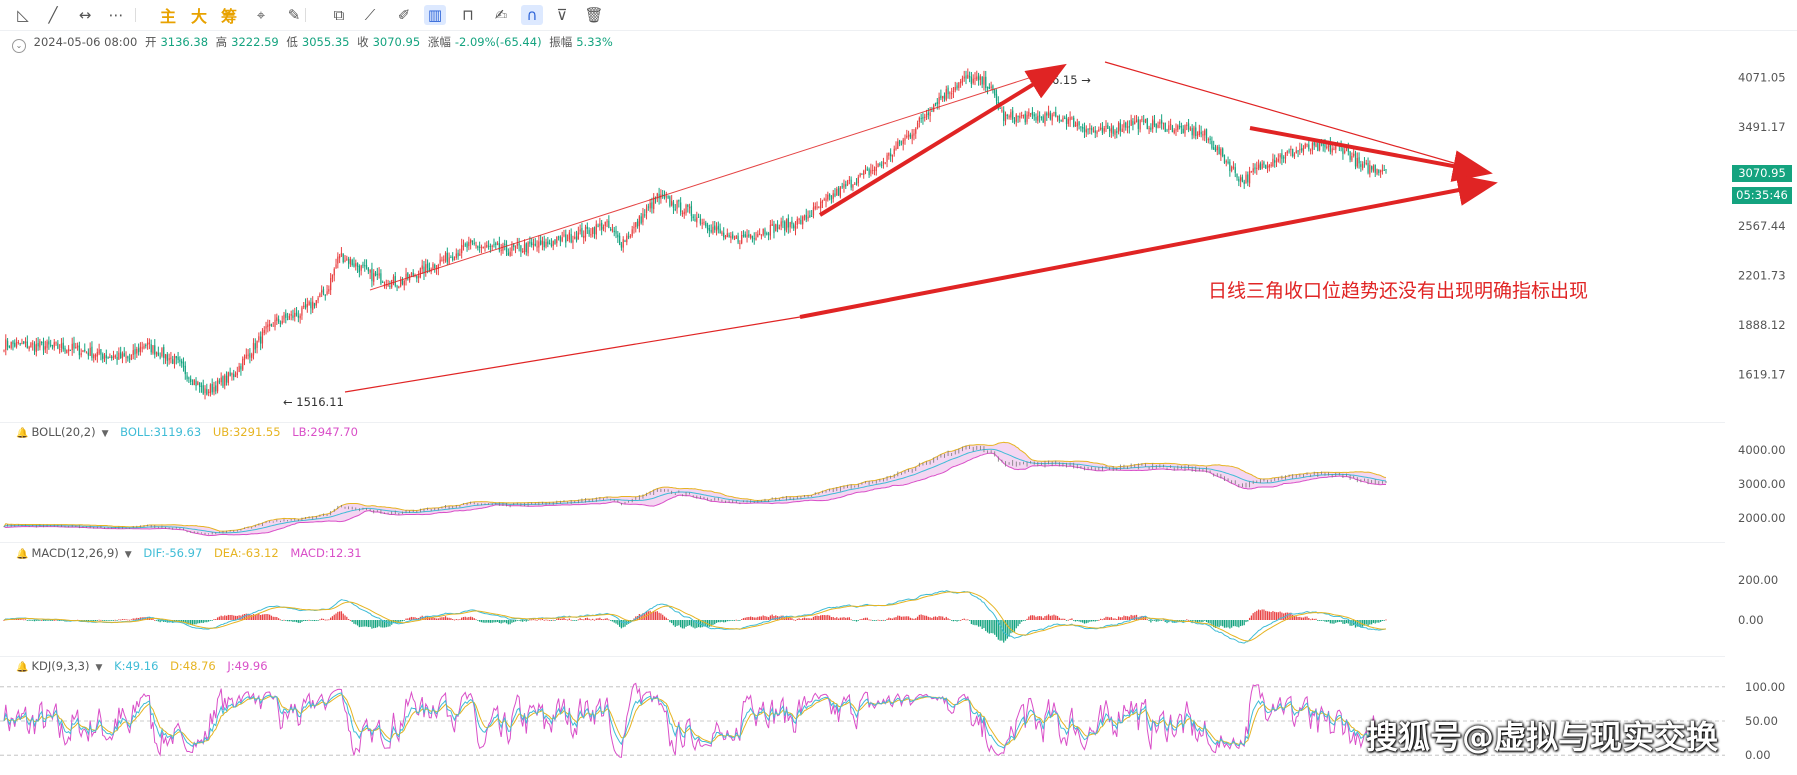  What do you see at coordinates (339, 15) in the screenshot?
I see `copy-icon: ⧉` at bounding box center [339, 15].